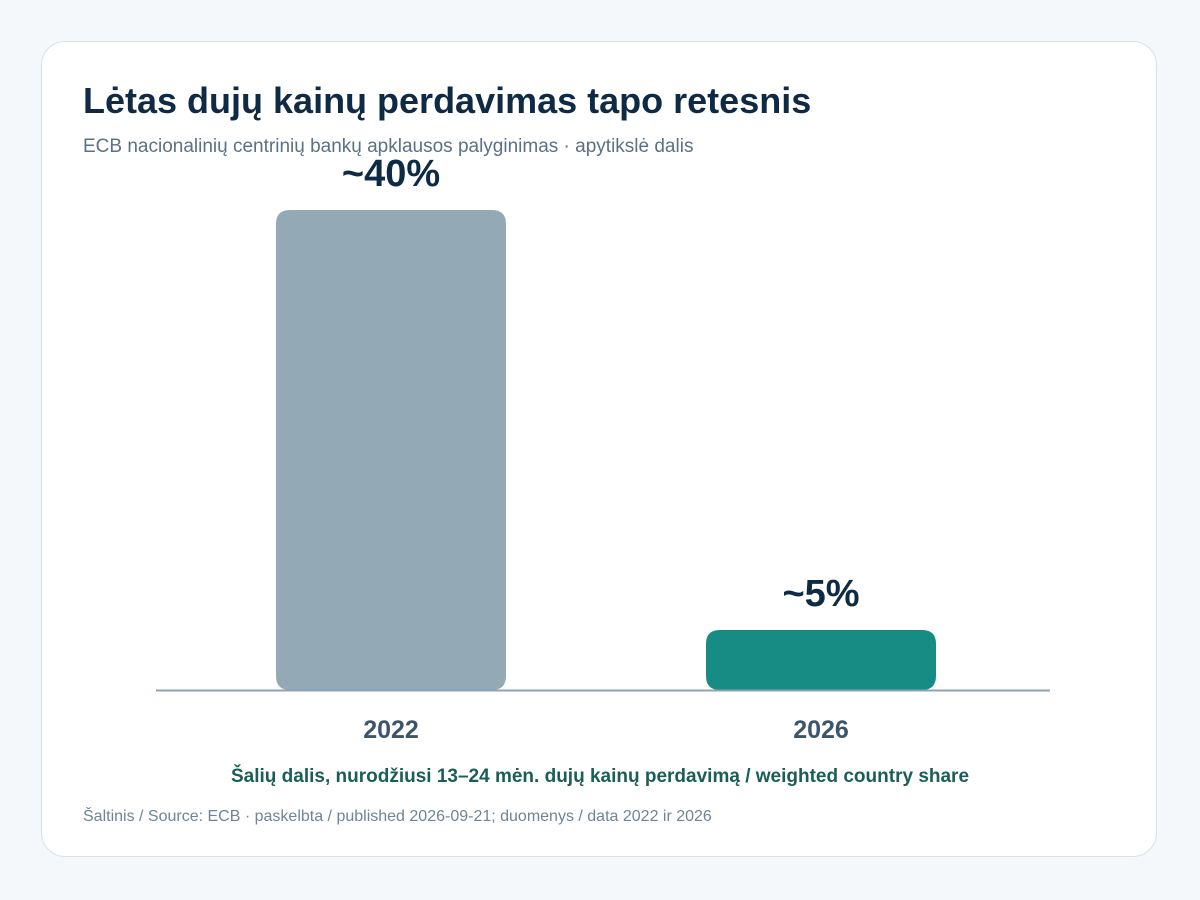 The image size is (1200, 900). I want to click on bar-2022, so click(391, 450).